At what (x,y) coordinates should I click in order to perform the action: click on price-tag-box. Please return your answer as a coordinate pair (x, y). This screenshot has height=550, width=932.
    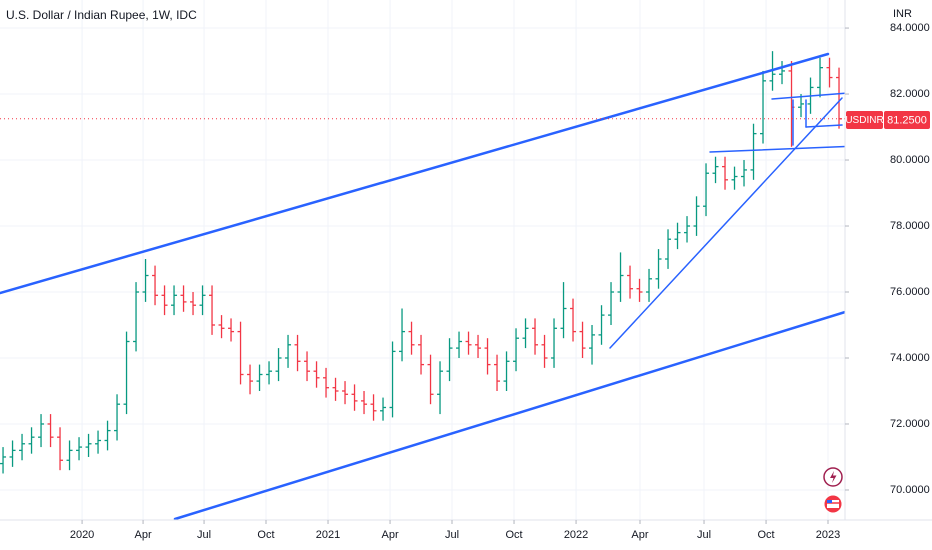
    Looking at the image, I should click on (907, 120).